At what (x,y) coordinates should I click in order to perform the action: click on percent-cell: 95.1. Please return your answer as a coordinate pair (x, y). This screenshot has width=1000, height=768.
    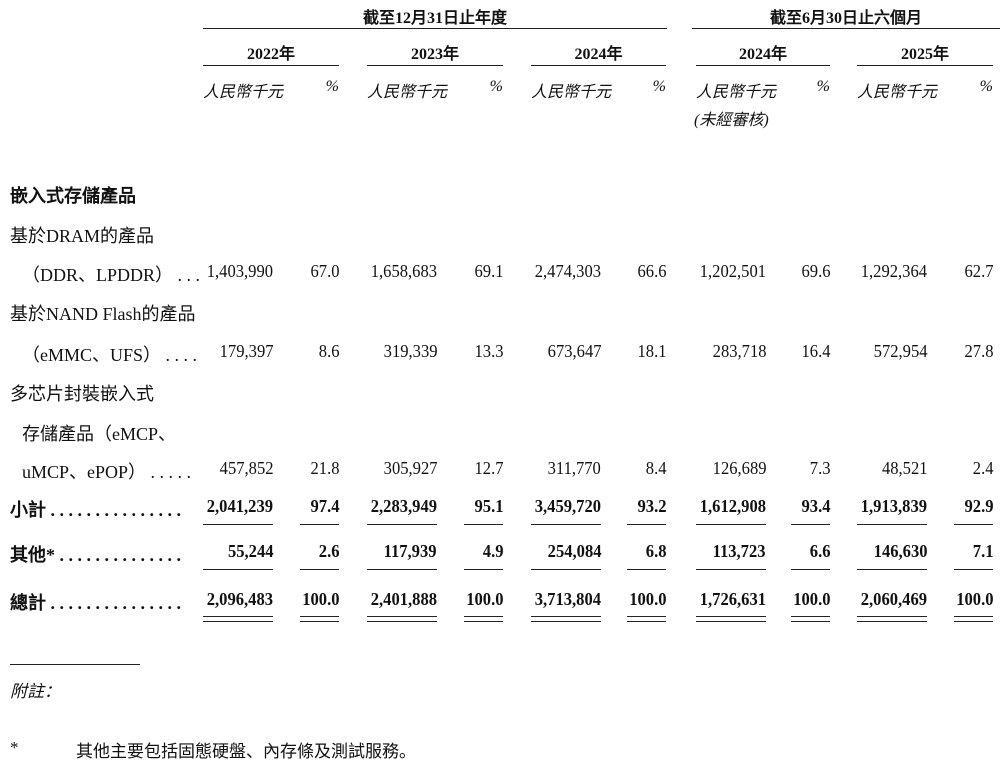
    Looking at the image, I should click on (488, 506).